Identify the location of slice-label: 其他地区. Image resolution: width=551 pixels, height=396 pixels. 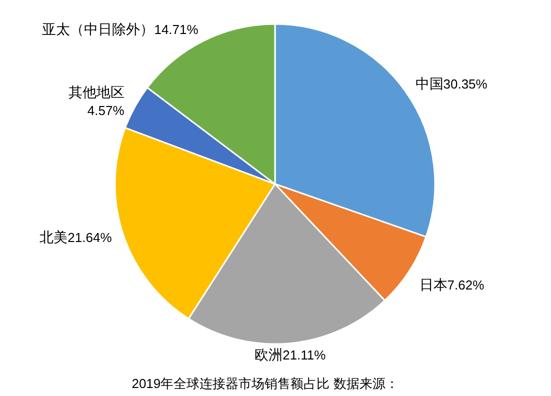
(96, 92).